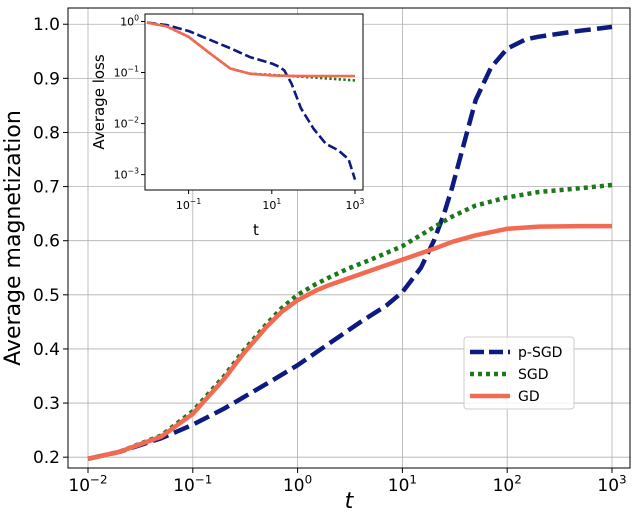 Image resolution: width=640 pixels, height=514 pixels. I want to click on inset-x-tick-label: 10³, so click(355, 204).